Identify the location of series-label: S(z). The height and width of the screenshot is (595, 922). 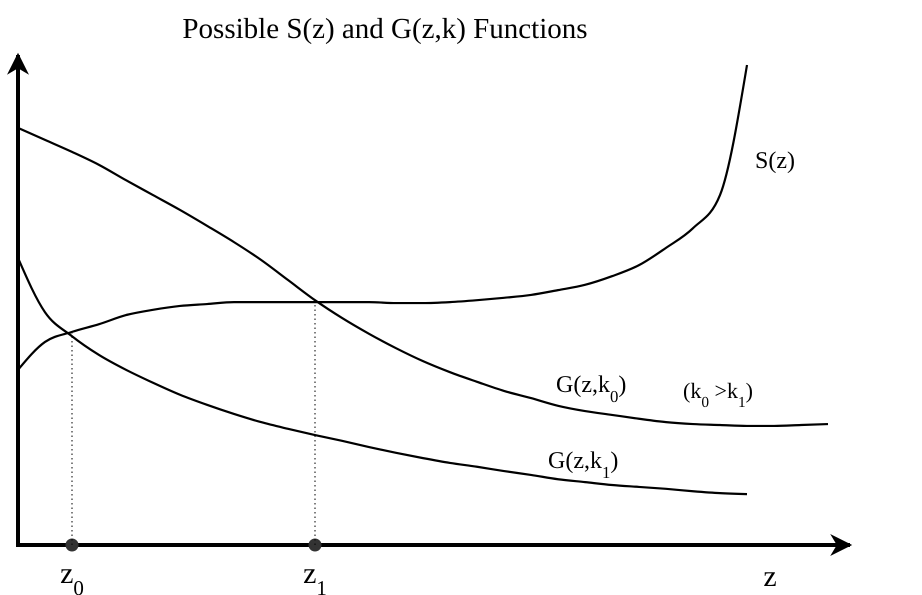
(775, 161).